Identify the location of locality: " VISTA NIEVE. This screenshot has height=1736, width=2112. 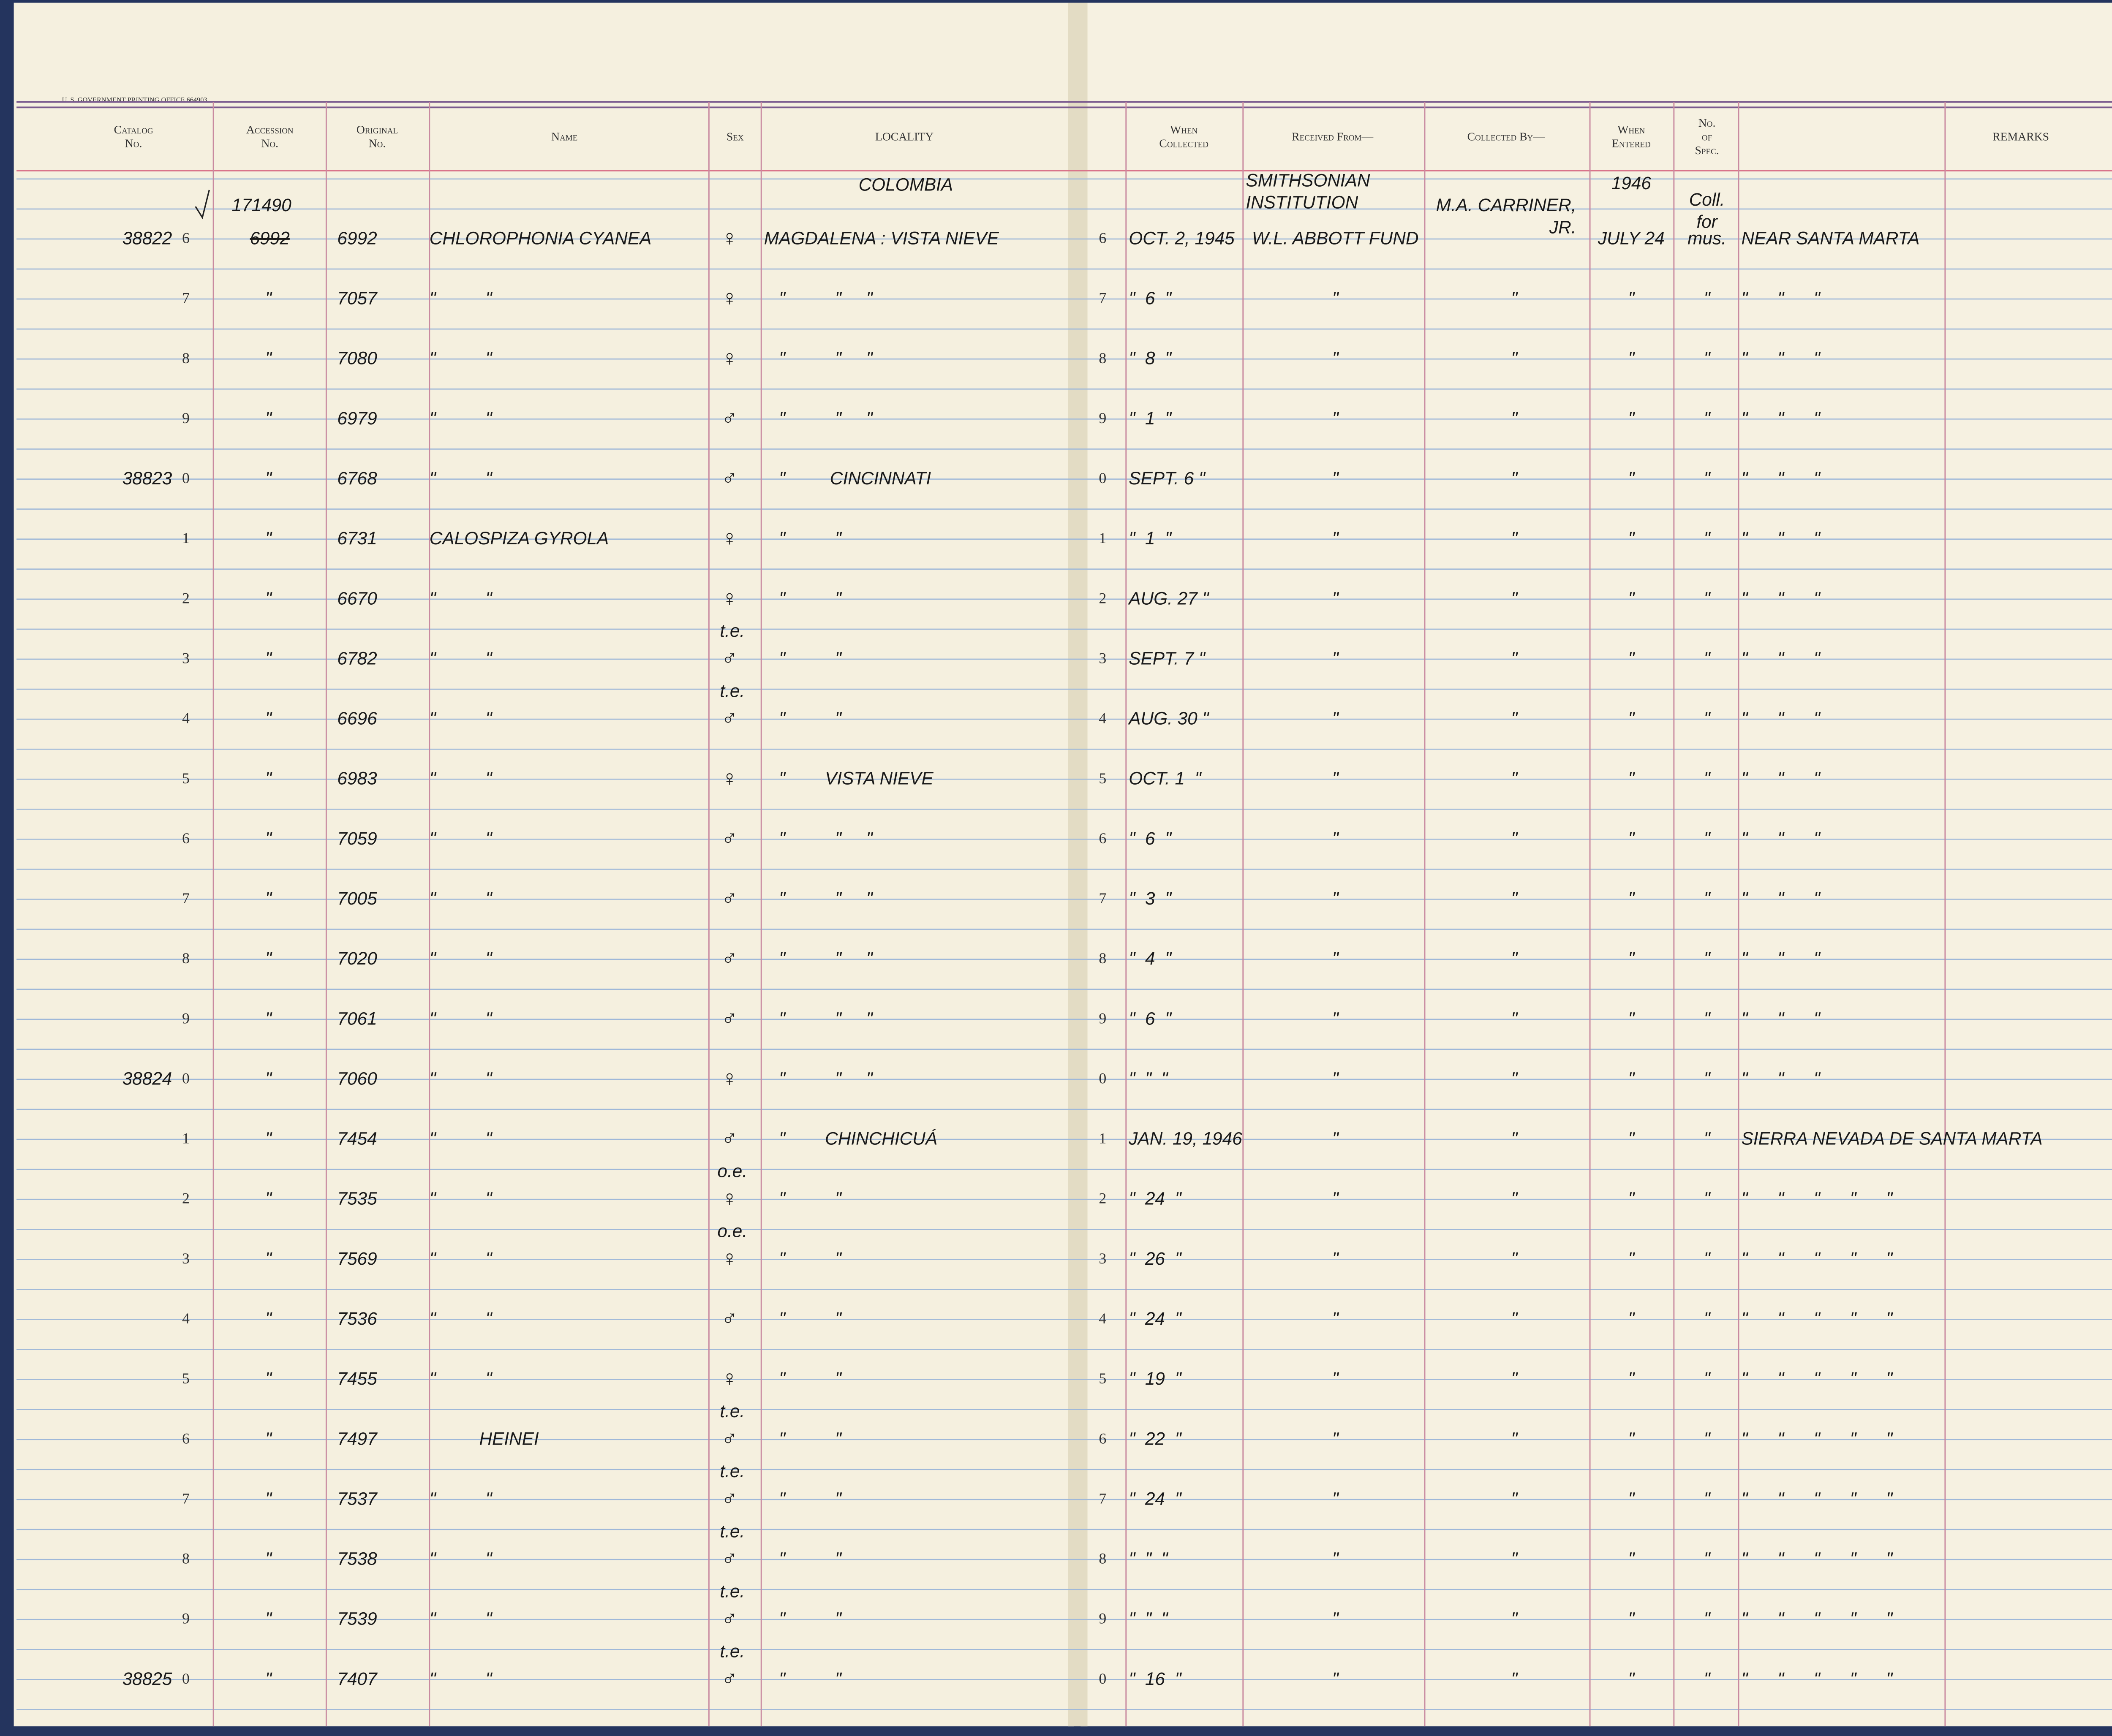
(849, 779).